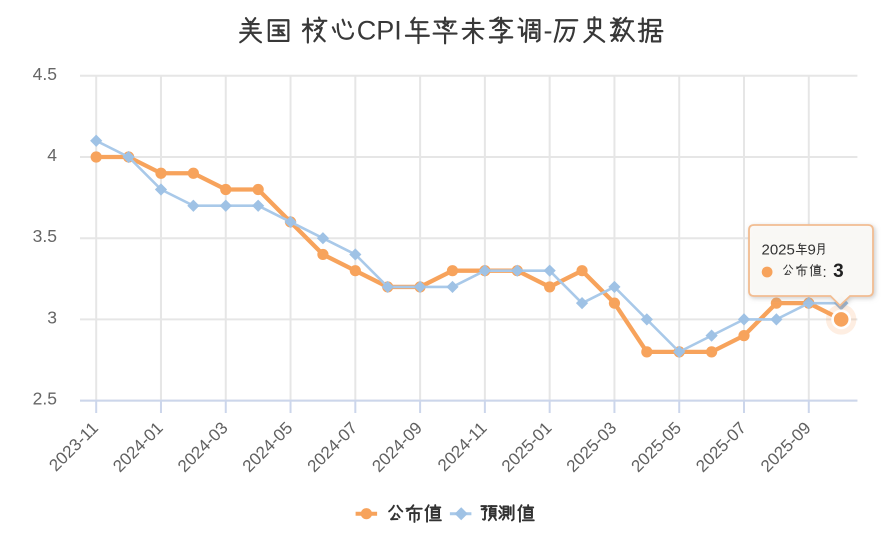 This screenshot has height=545, width=891. I want to click on svg-text: 4, so click(52, 155).